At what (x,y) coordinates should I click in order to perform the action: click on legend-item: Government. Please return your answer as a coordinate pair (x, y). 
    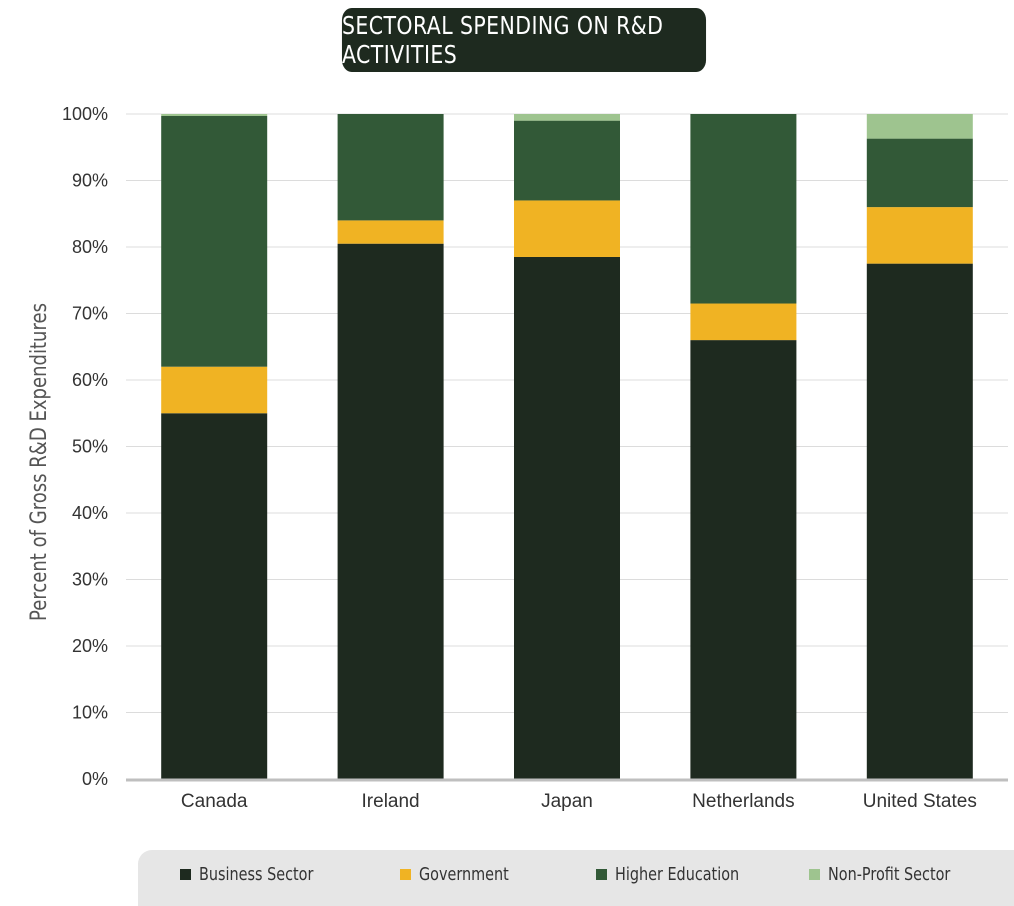
    Looking at the image, I should click on (465, 874).